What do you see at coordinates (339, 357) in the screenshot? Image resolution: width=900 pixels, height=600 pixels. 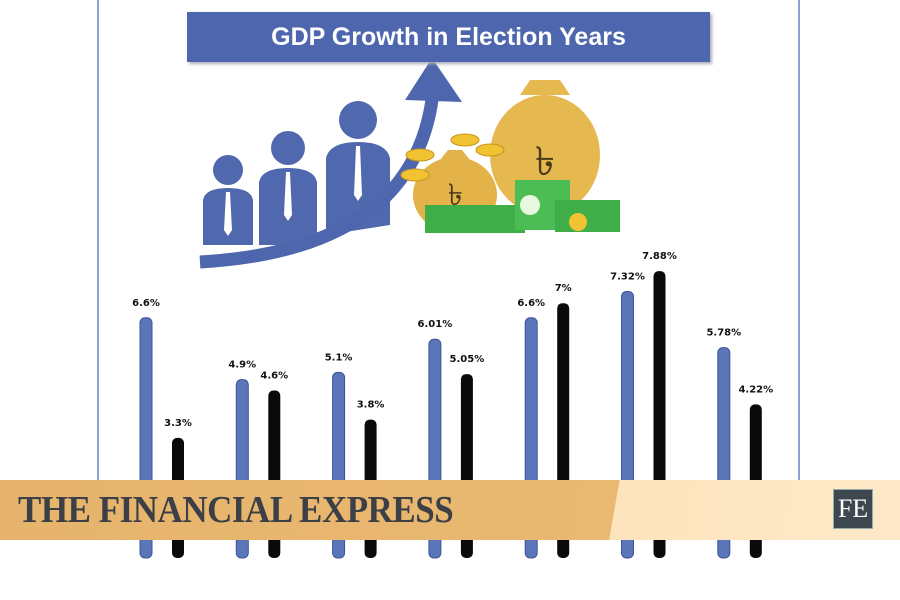 I see `data-label-election-year-blue-2: 5.1%` at bounding box center [339, 357].